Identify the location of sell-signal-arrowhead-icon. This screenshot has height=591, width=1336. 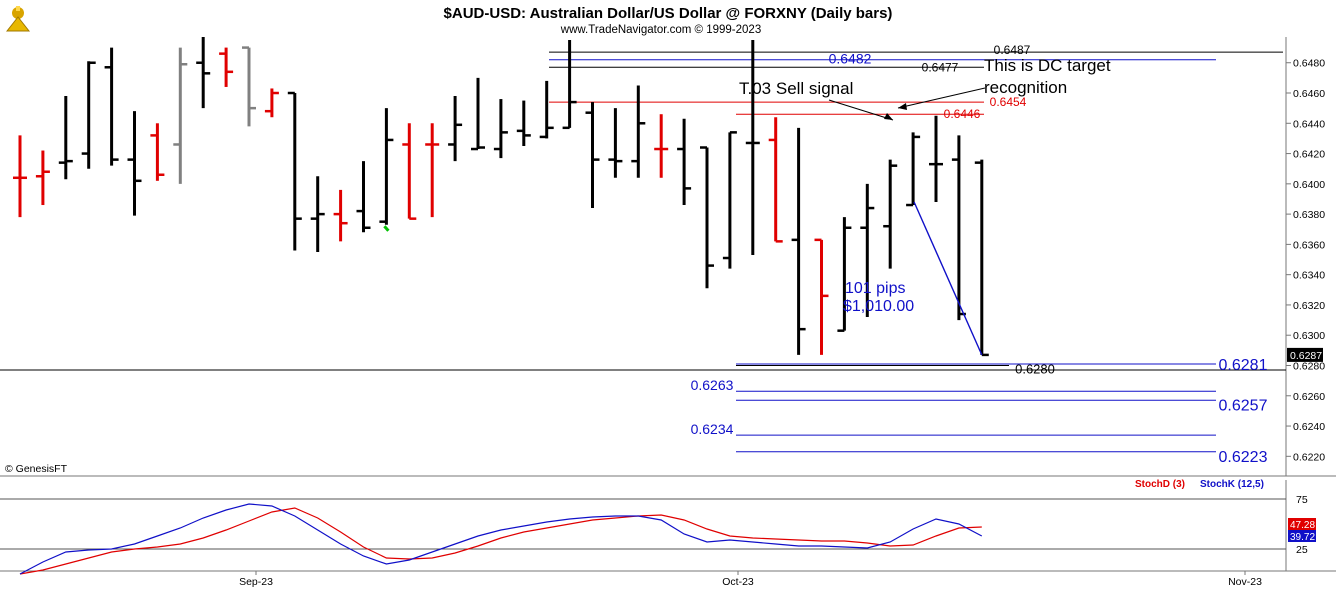
(888, 116).